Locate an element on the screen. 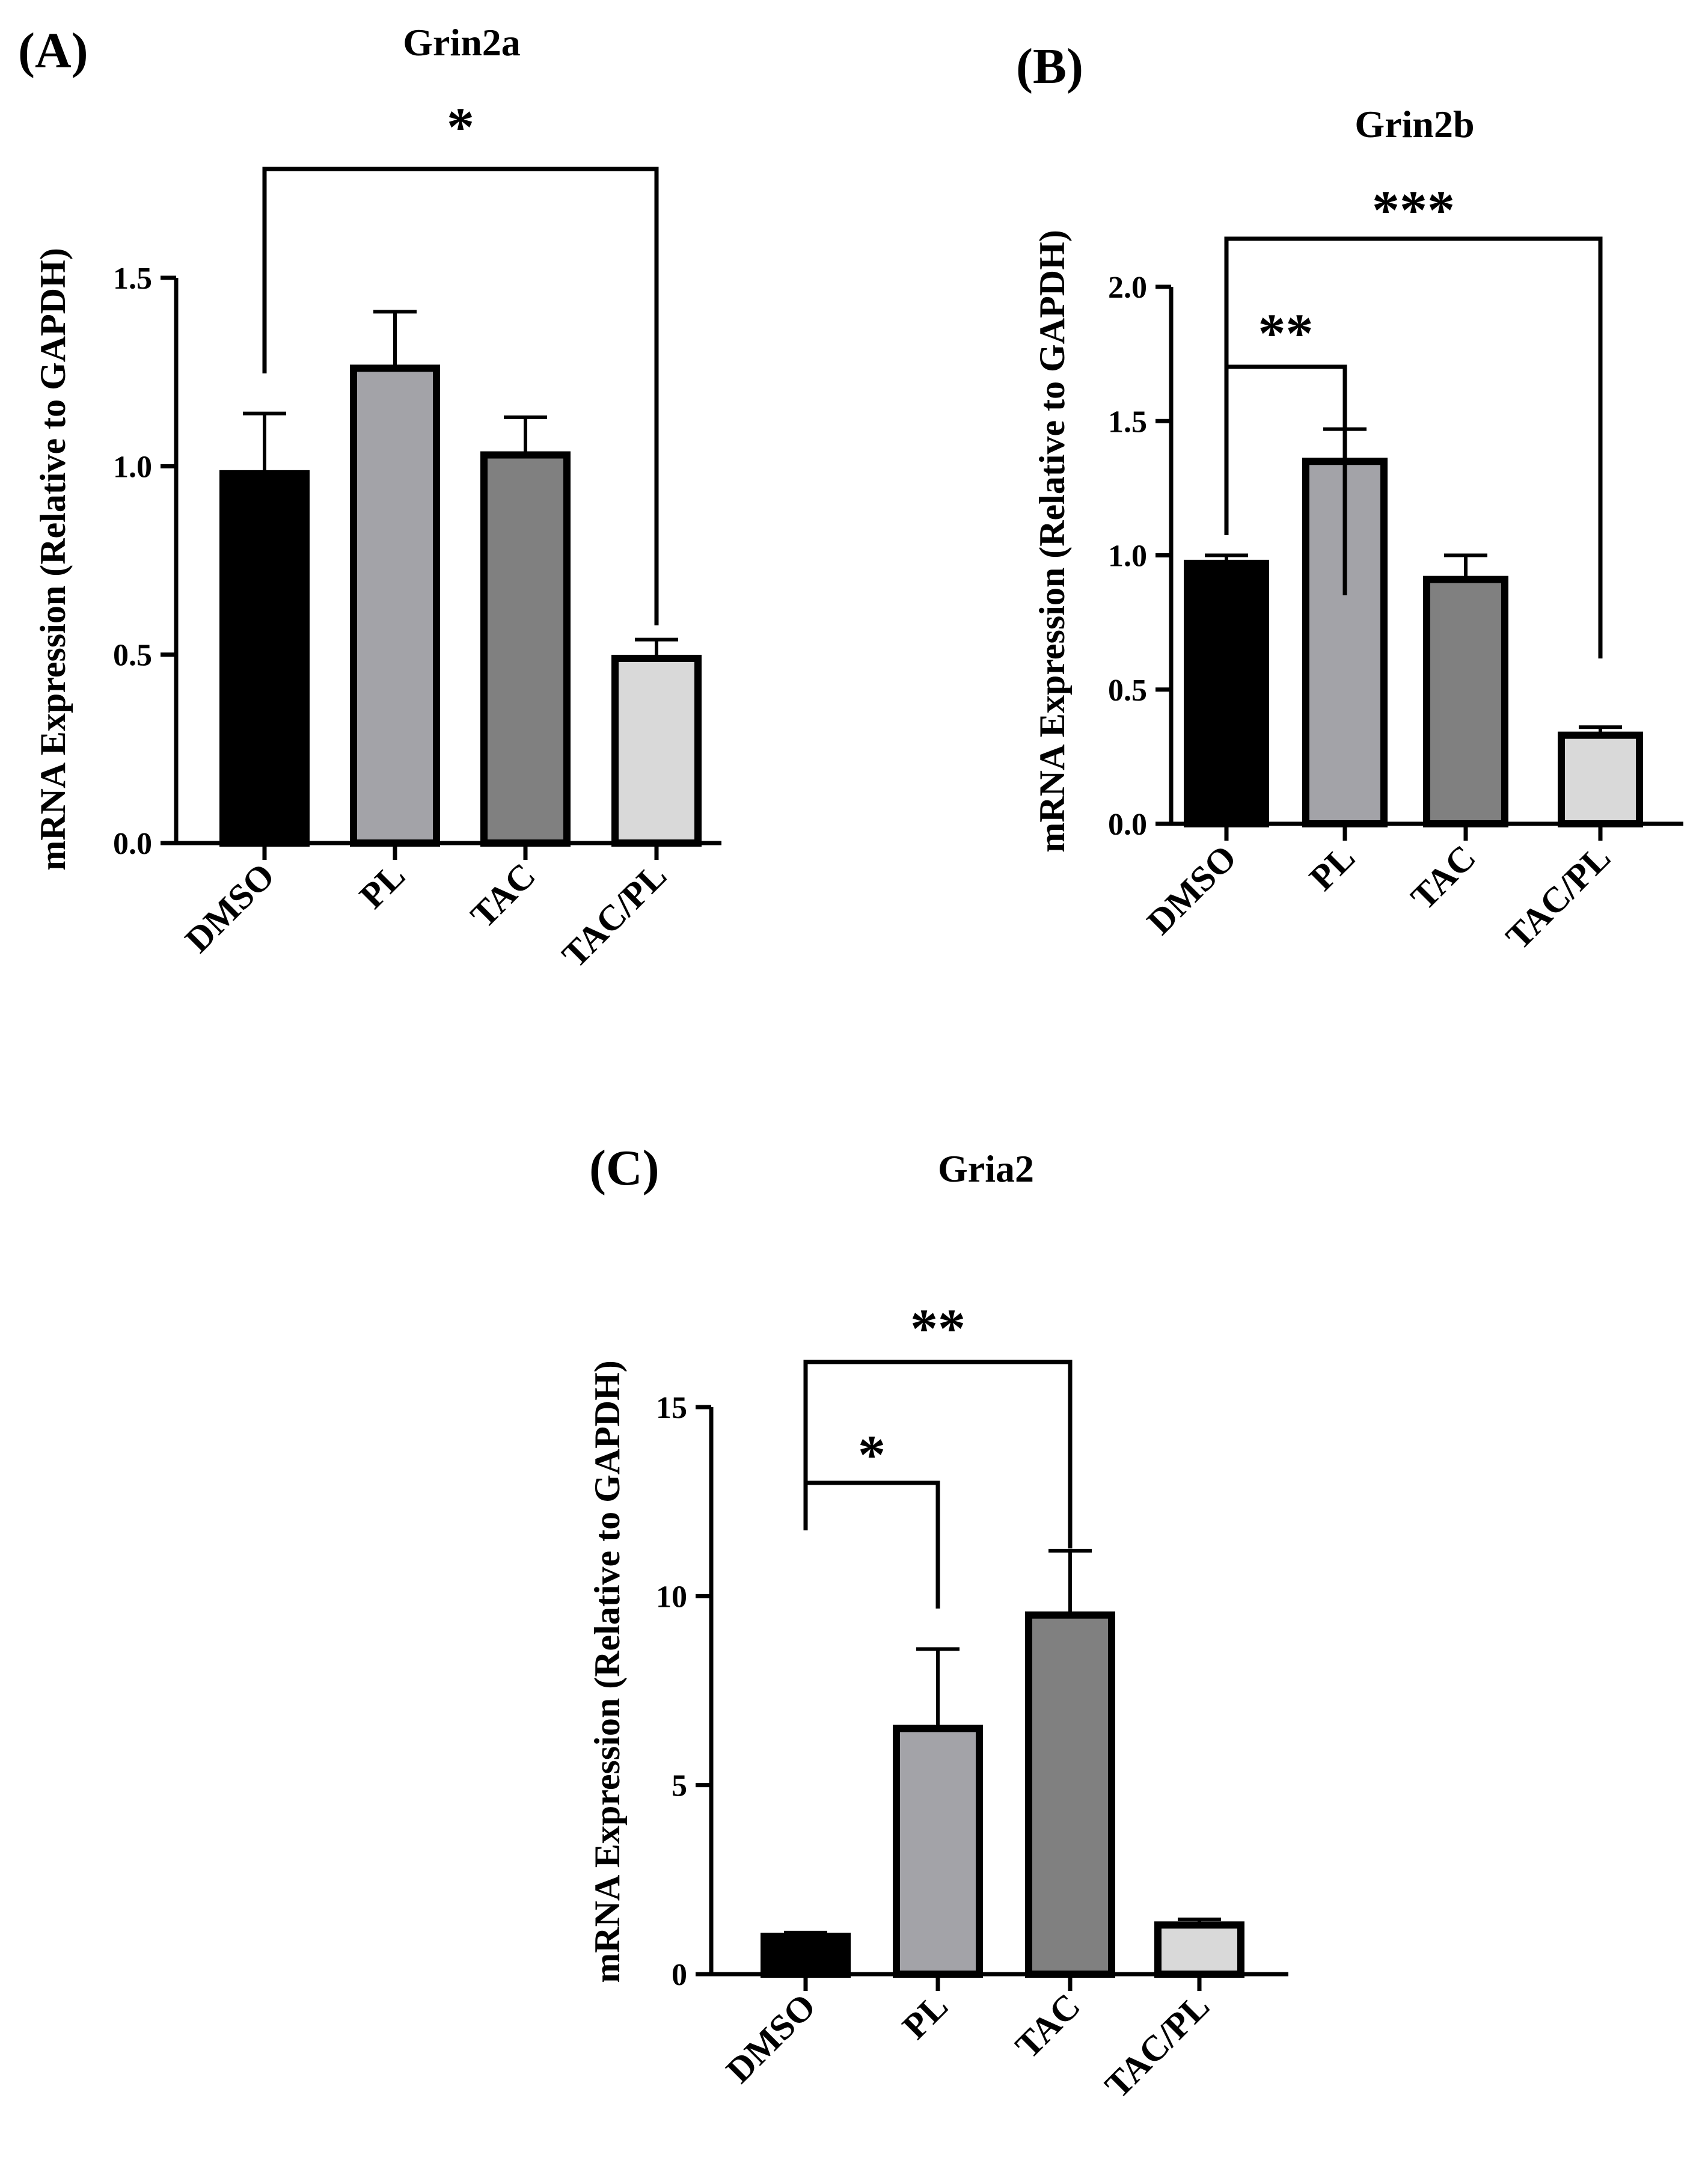 This screenshot has height=2178, width=1708. y-tick-label: 15 is located at coordinates (671, 1408).